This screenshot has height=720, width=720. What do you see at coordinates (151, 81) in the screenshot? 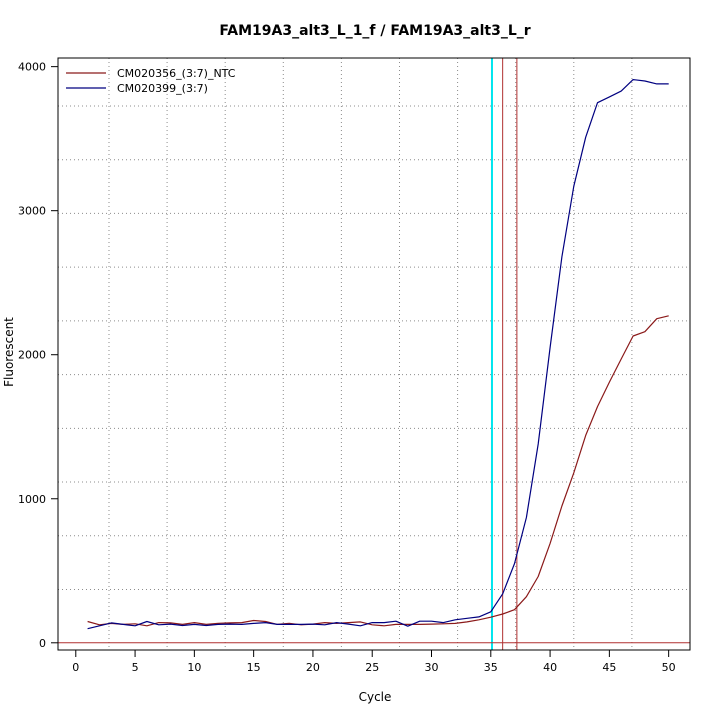
I see `legend: CM020356_(3:7)_NTC CM020399_(3:7)` at bounding box center [151, 81].